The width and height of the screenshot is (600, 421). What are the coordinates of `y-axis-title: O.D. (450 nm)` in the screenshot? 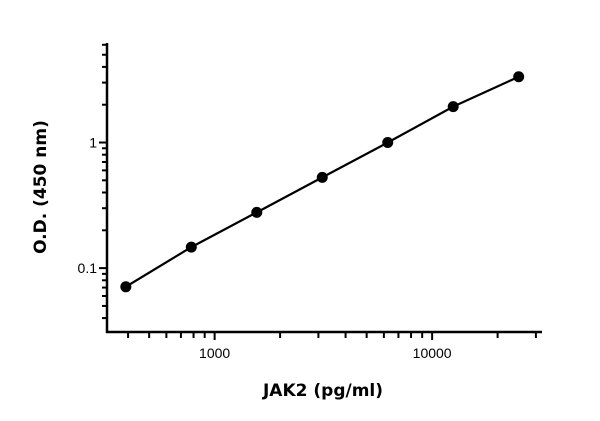 It's located at (41, 187).